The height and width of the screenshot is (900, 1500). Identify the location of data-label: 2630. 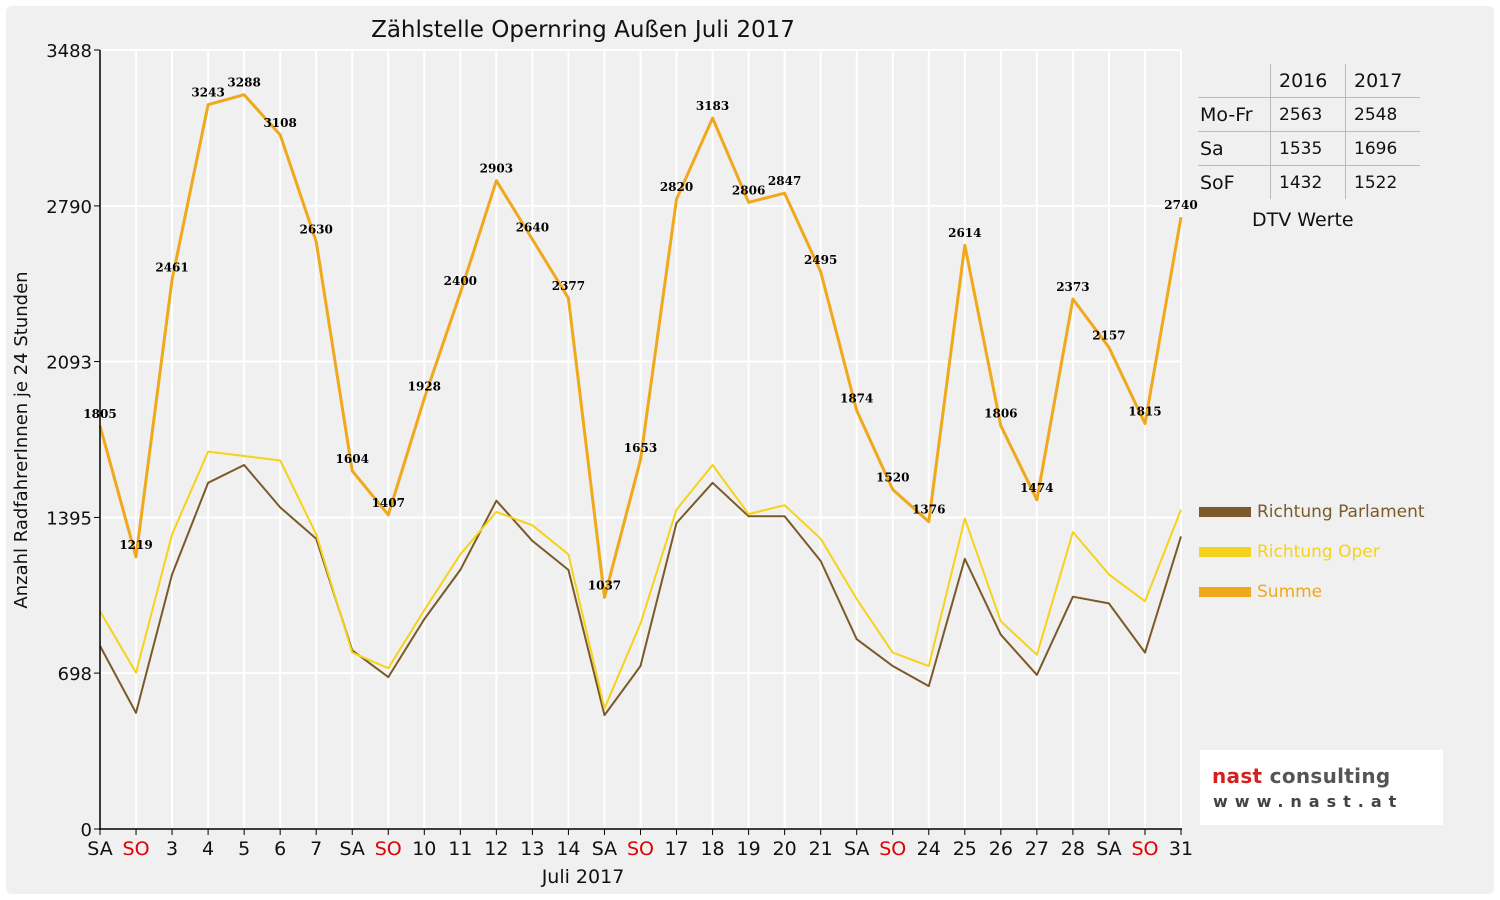
(315, 230).